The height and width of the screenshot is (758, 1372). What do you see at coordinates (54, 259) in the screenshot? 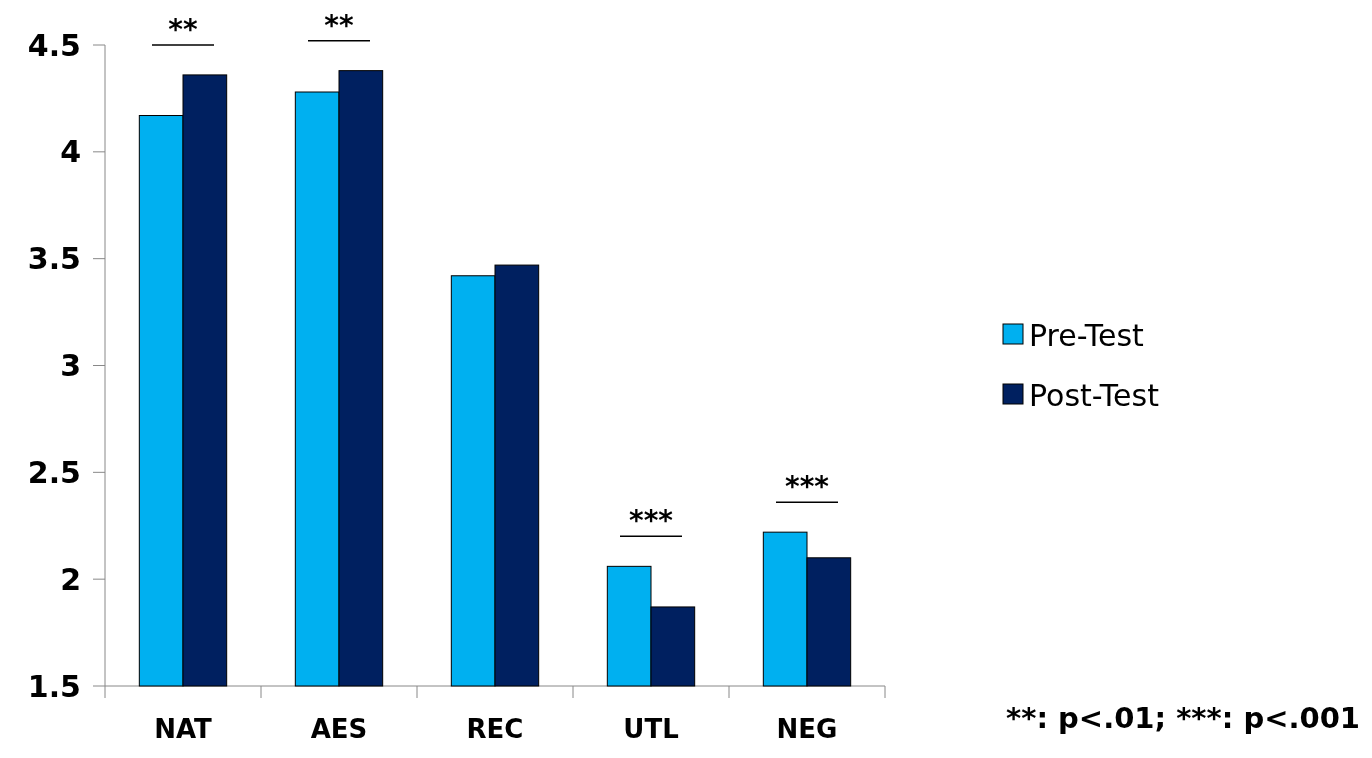
I see `y-tick-label: 3.5` at bounding box center [54, 259].